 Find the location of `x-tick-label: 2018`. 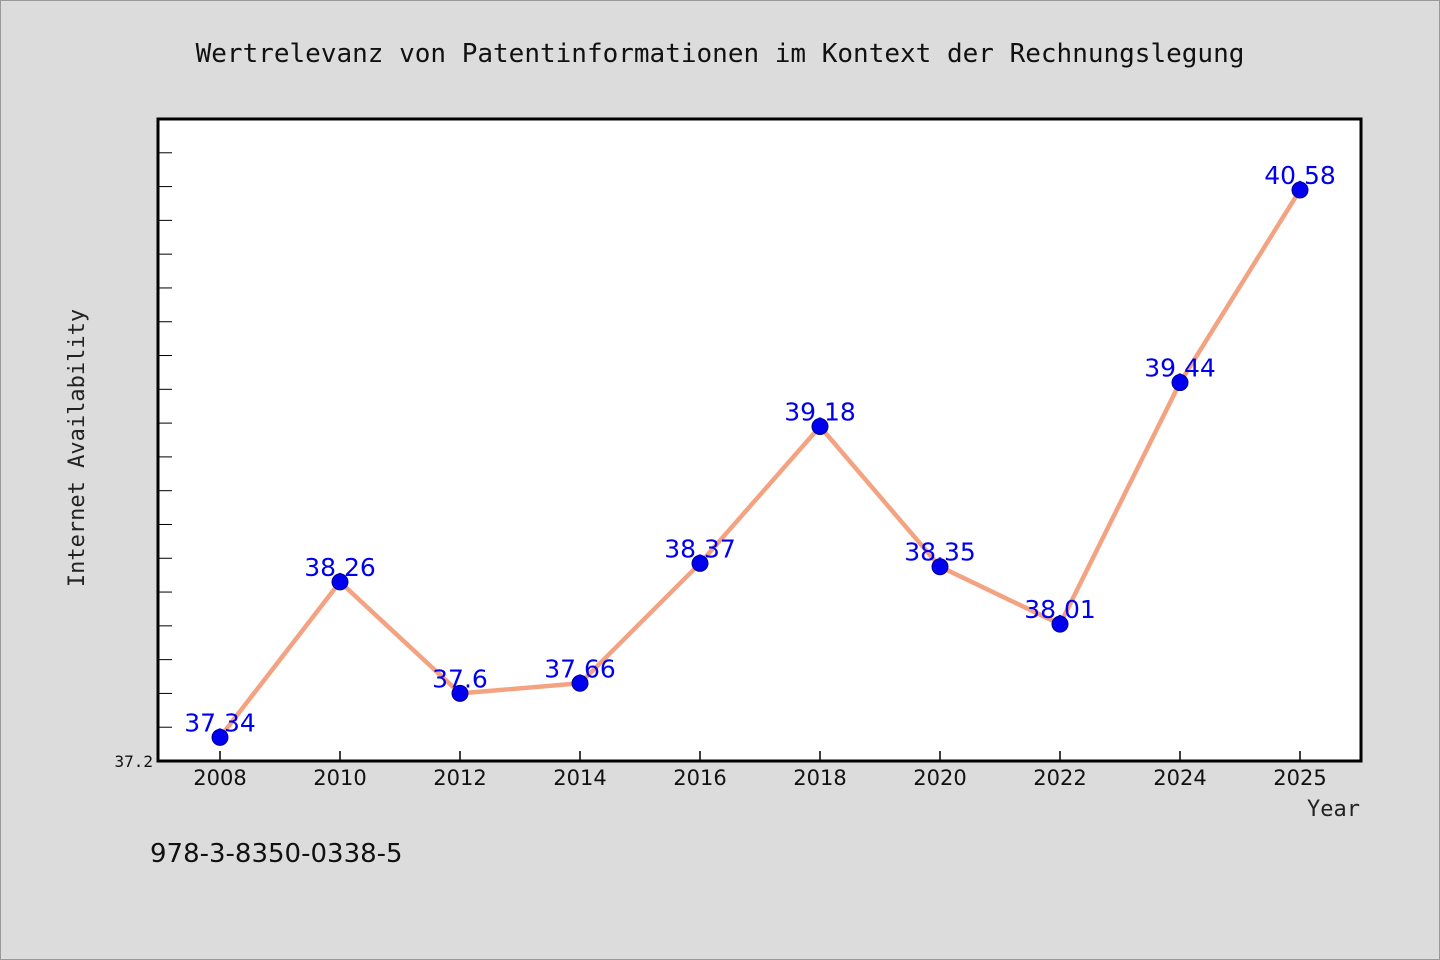

x-tick-label: 2018 is located at coordinates (819, 778).